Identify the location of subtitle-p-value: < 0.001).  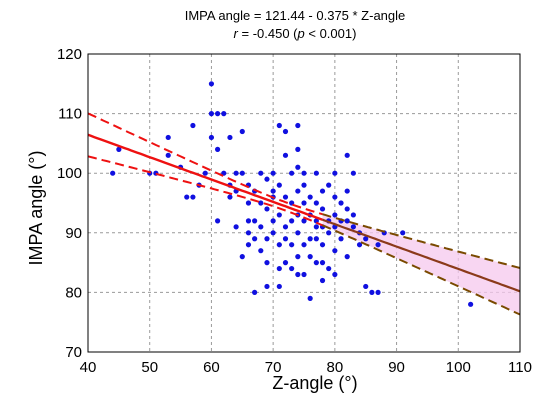
(331, 33).